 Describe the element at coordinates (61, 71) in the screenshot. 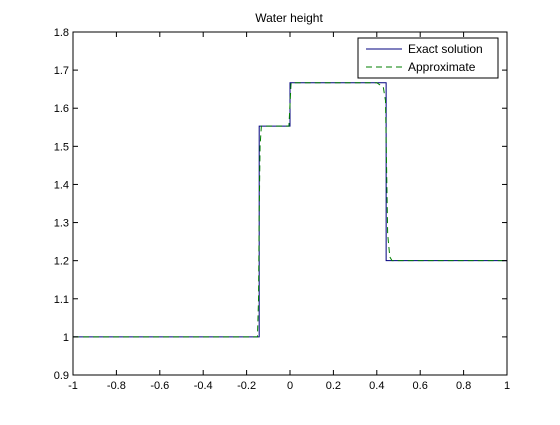

I see `y-tick-label: 1.7` at that location.